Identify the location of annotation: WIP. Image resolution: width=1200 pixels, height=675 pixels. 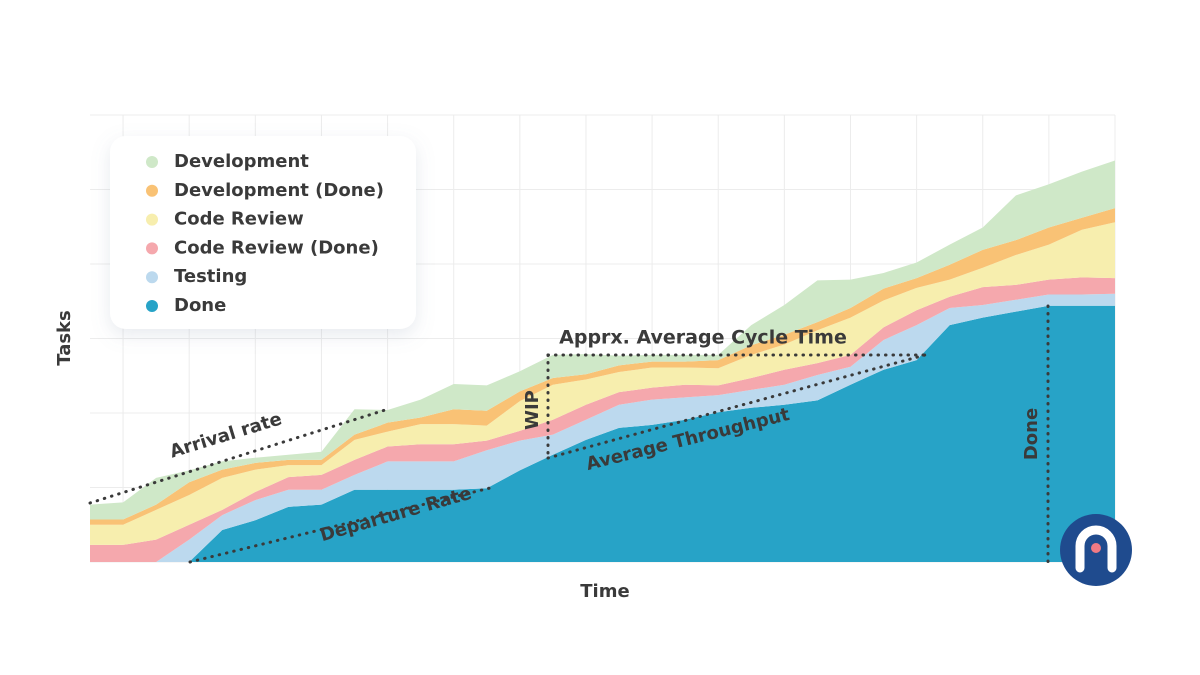
(532, 410).